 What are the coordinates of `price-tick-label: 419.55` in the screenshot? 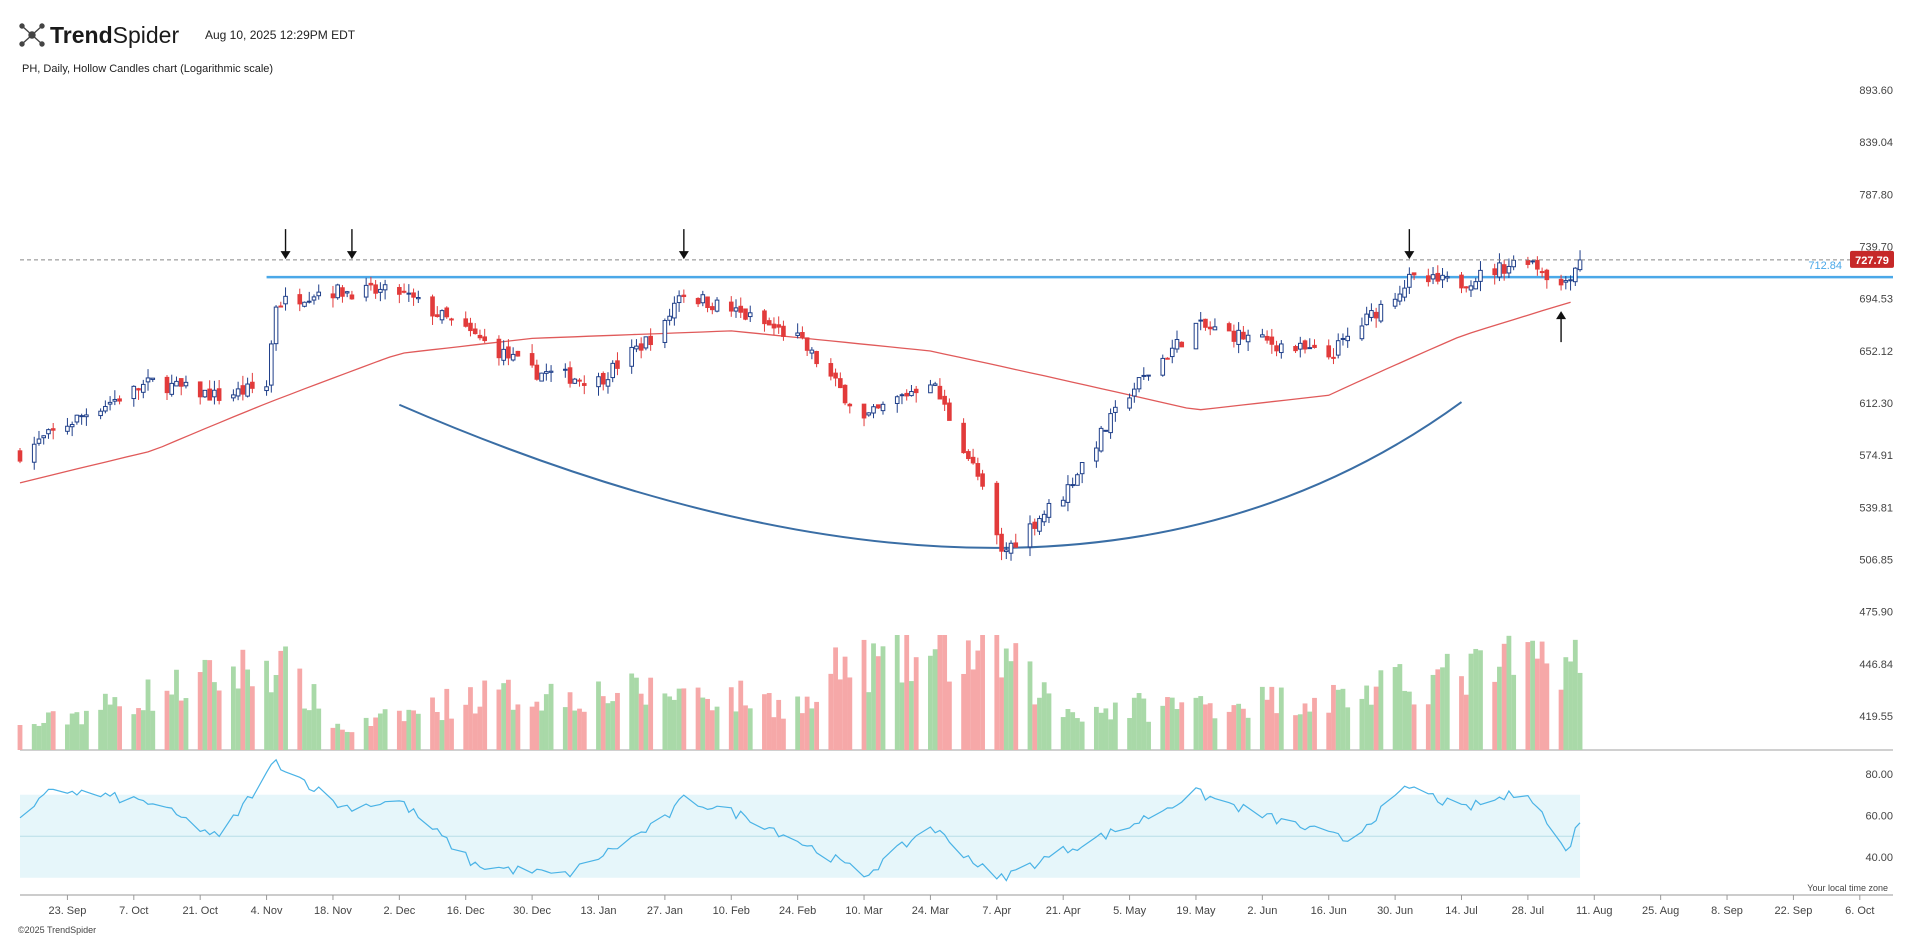 It's located at (1876, 717).